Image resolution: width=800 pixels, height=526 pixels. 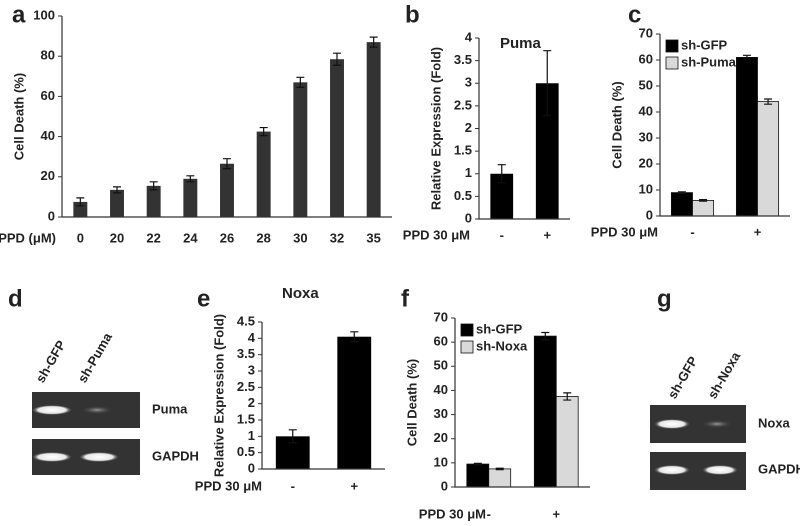 What do you see at coordinates (48, 55) in the screenshot?
I see `y-tick-label: 80` at bounding box center [48, 55].